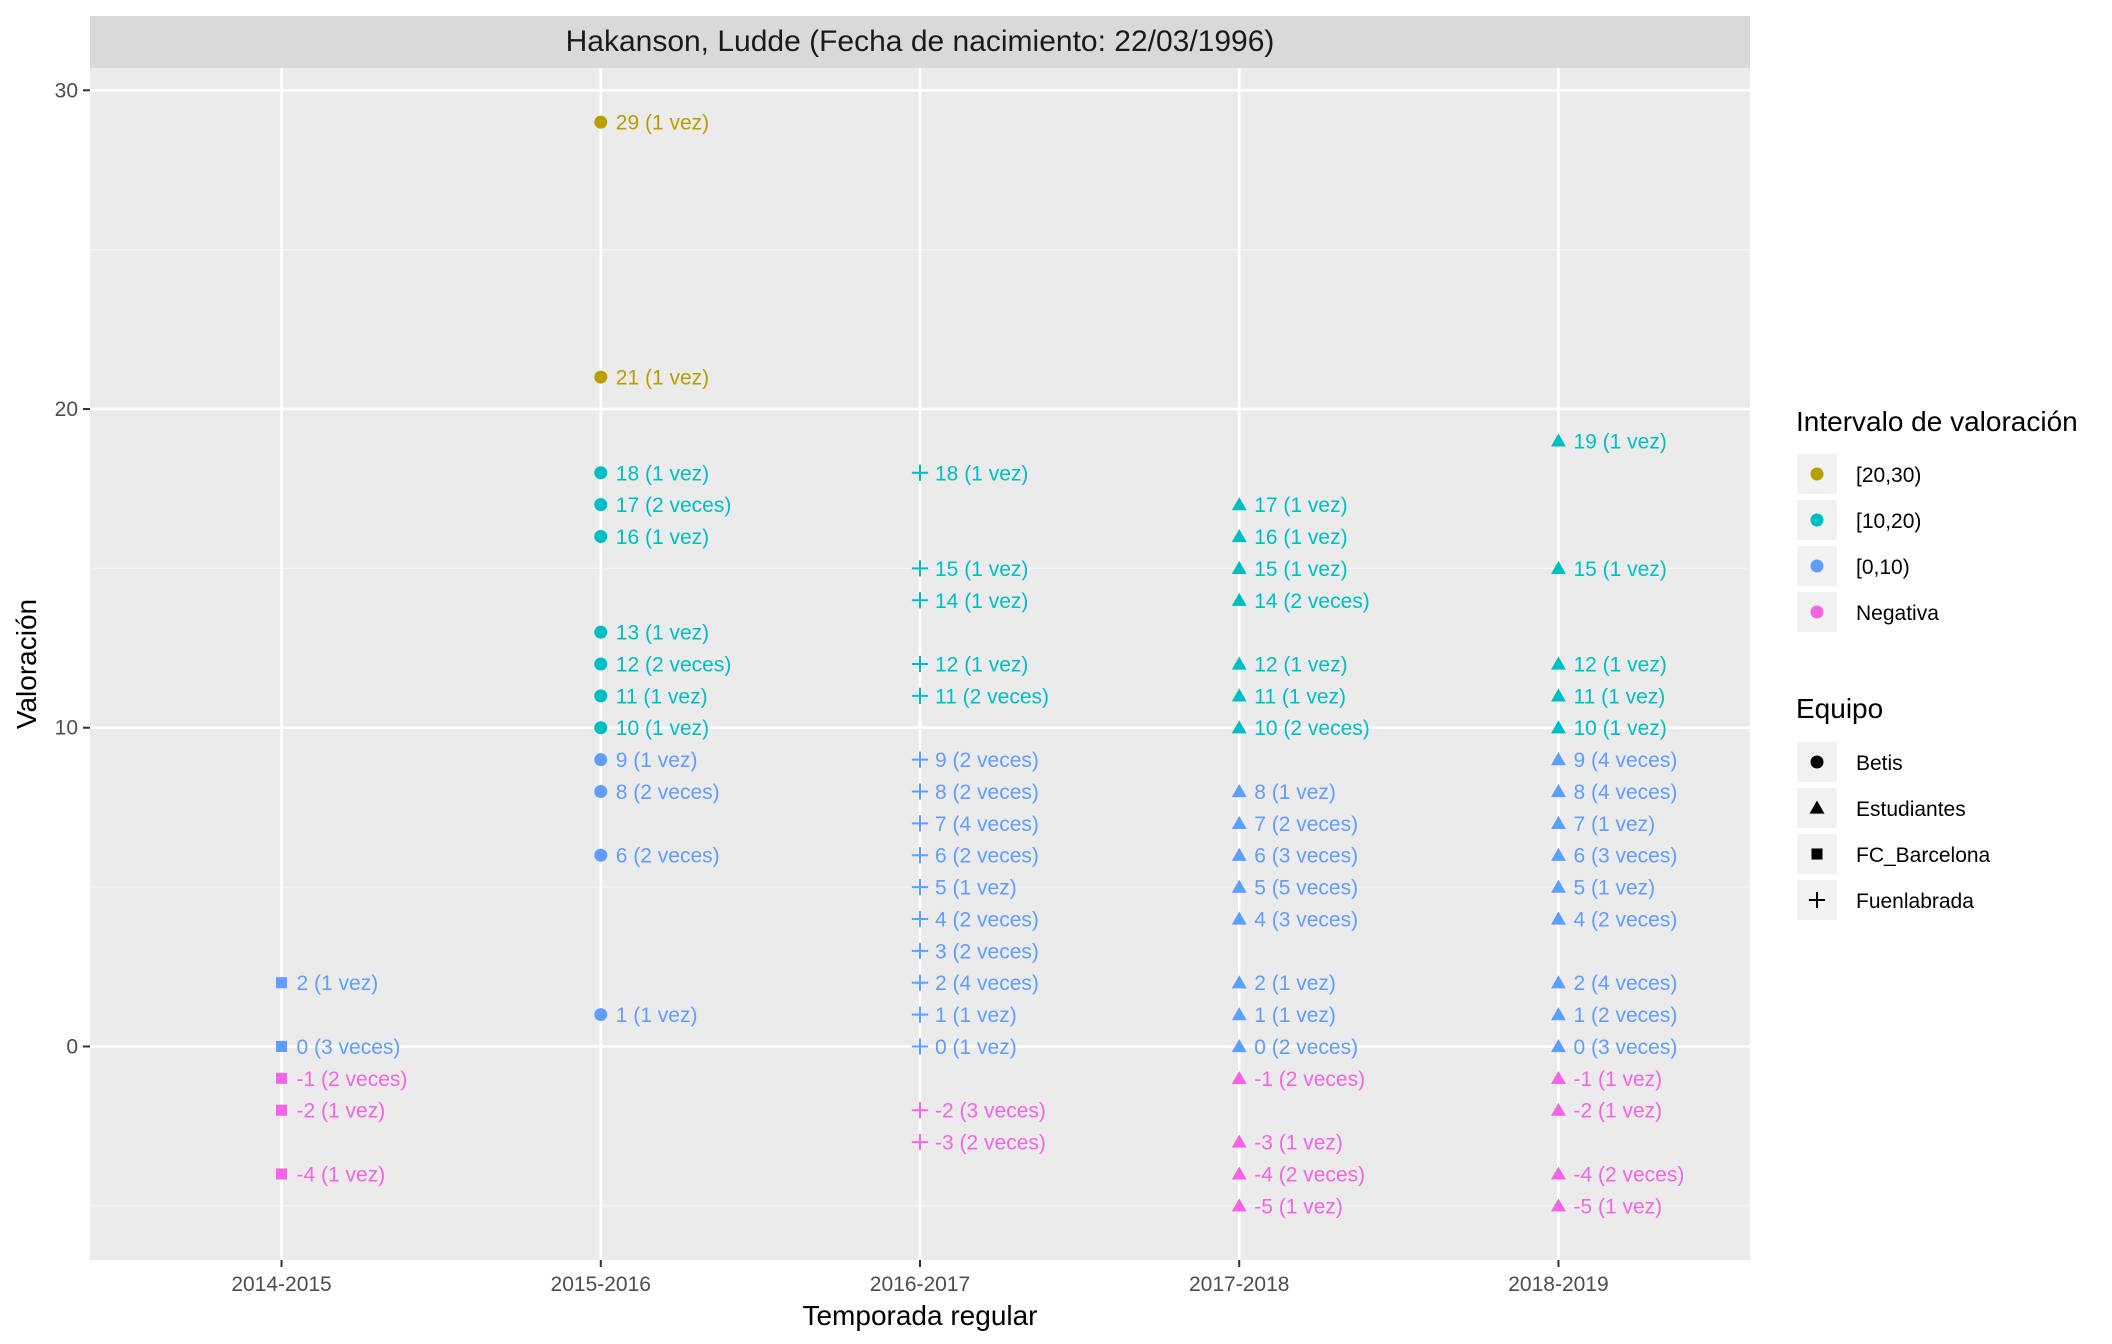 Image resolution: width=2112 pixels, height=1344 pixels. Describe the element at coordinates (662, 728) in the screenshot. I see `data-label: 10 (1 vez)` at that location.